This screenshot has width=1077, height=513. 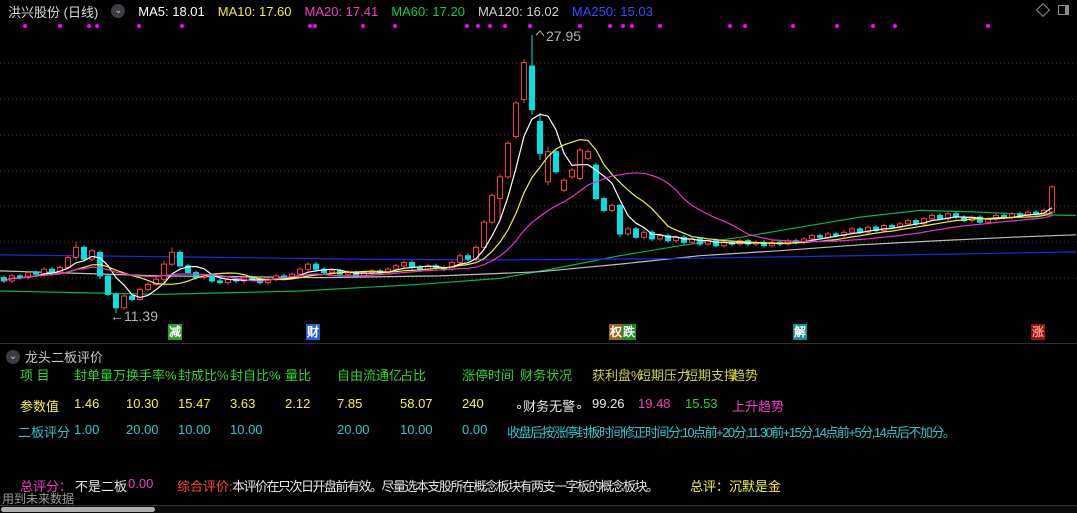 What do you see at coordinates (608, 403) in the screenshot?
I see `table-cell: 99.26` at bounding box center [608, 403].